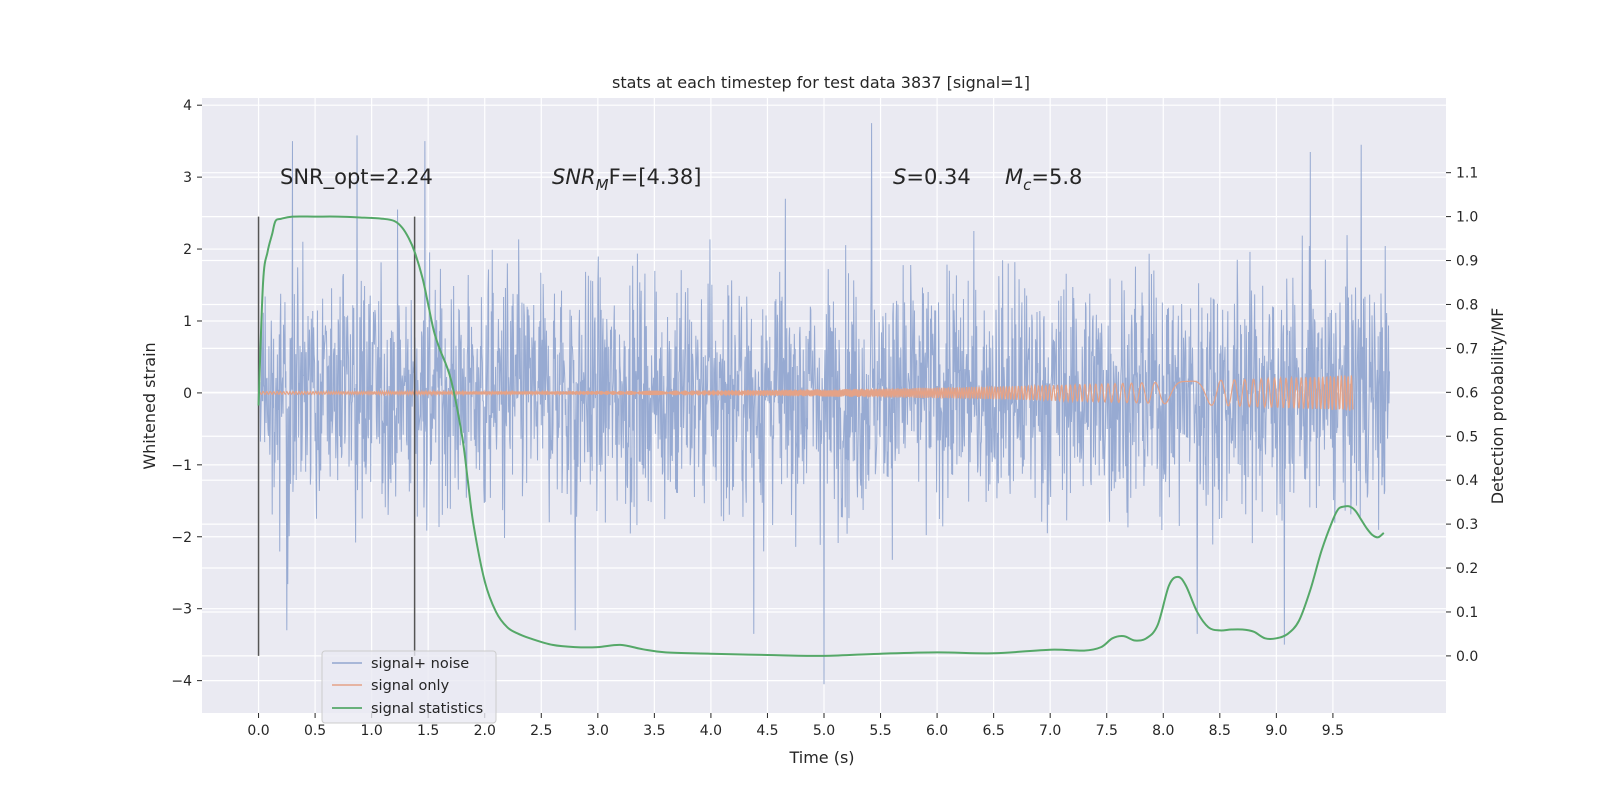 The image size is (1600, 800). I want to click on annotation-snr-mf: SNRMF=[4.38], so click(626, 179).